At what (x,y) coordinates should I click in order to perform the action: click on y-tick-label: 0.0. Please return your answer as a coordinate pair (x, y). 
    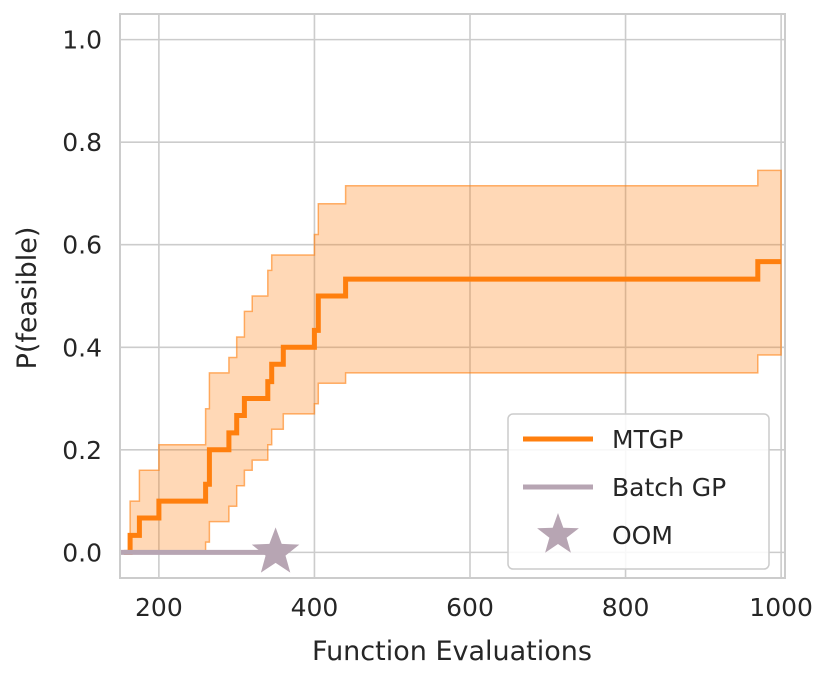
    Looking at the image, I should click on (82, 552).